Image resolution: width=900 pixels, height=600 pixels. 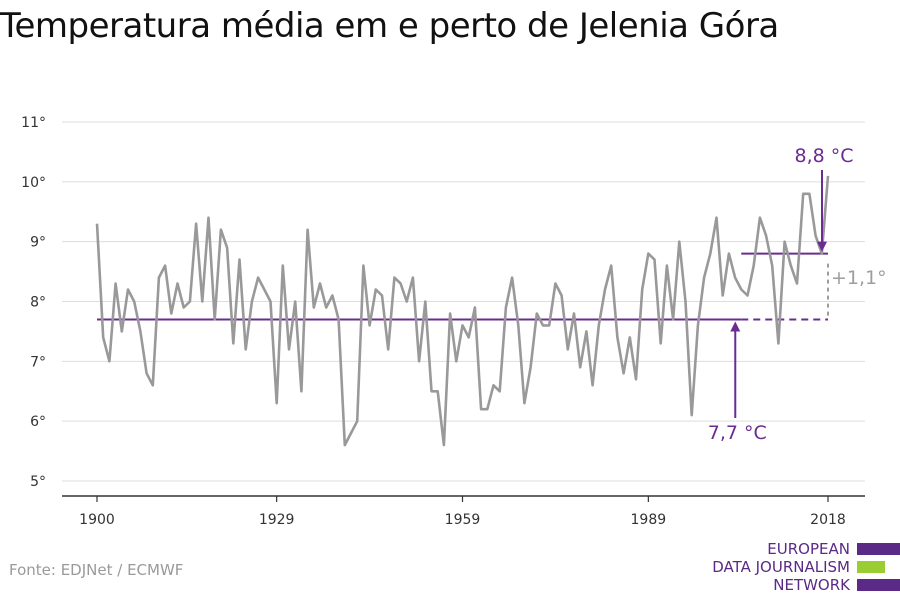 I want to click on edjnet-logo: EUROPEAN DATA JOURNALISM NETWORK, so click(x=795, y=569).